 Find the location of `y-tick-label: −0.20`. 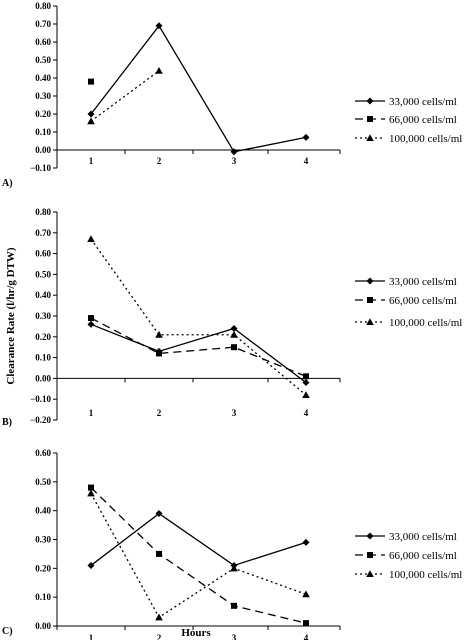

y-tick-label: −0.20 is located at coordinates (40, 420).